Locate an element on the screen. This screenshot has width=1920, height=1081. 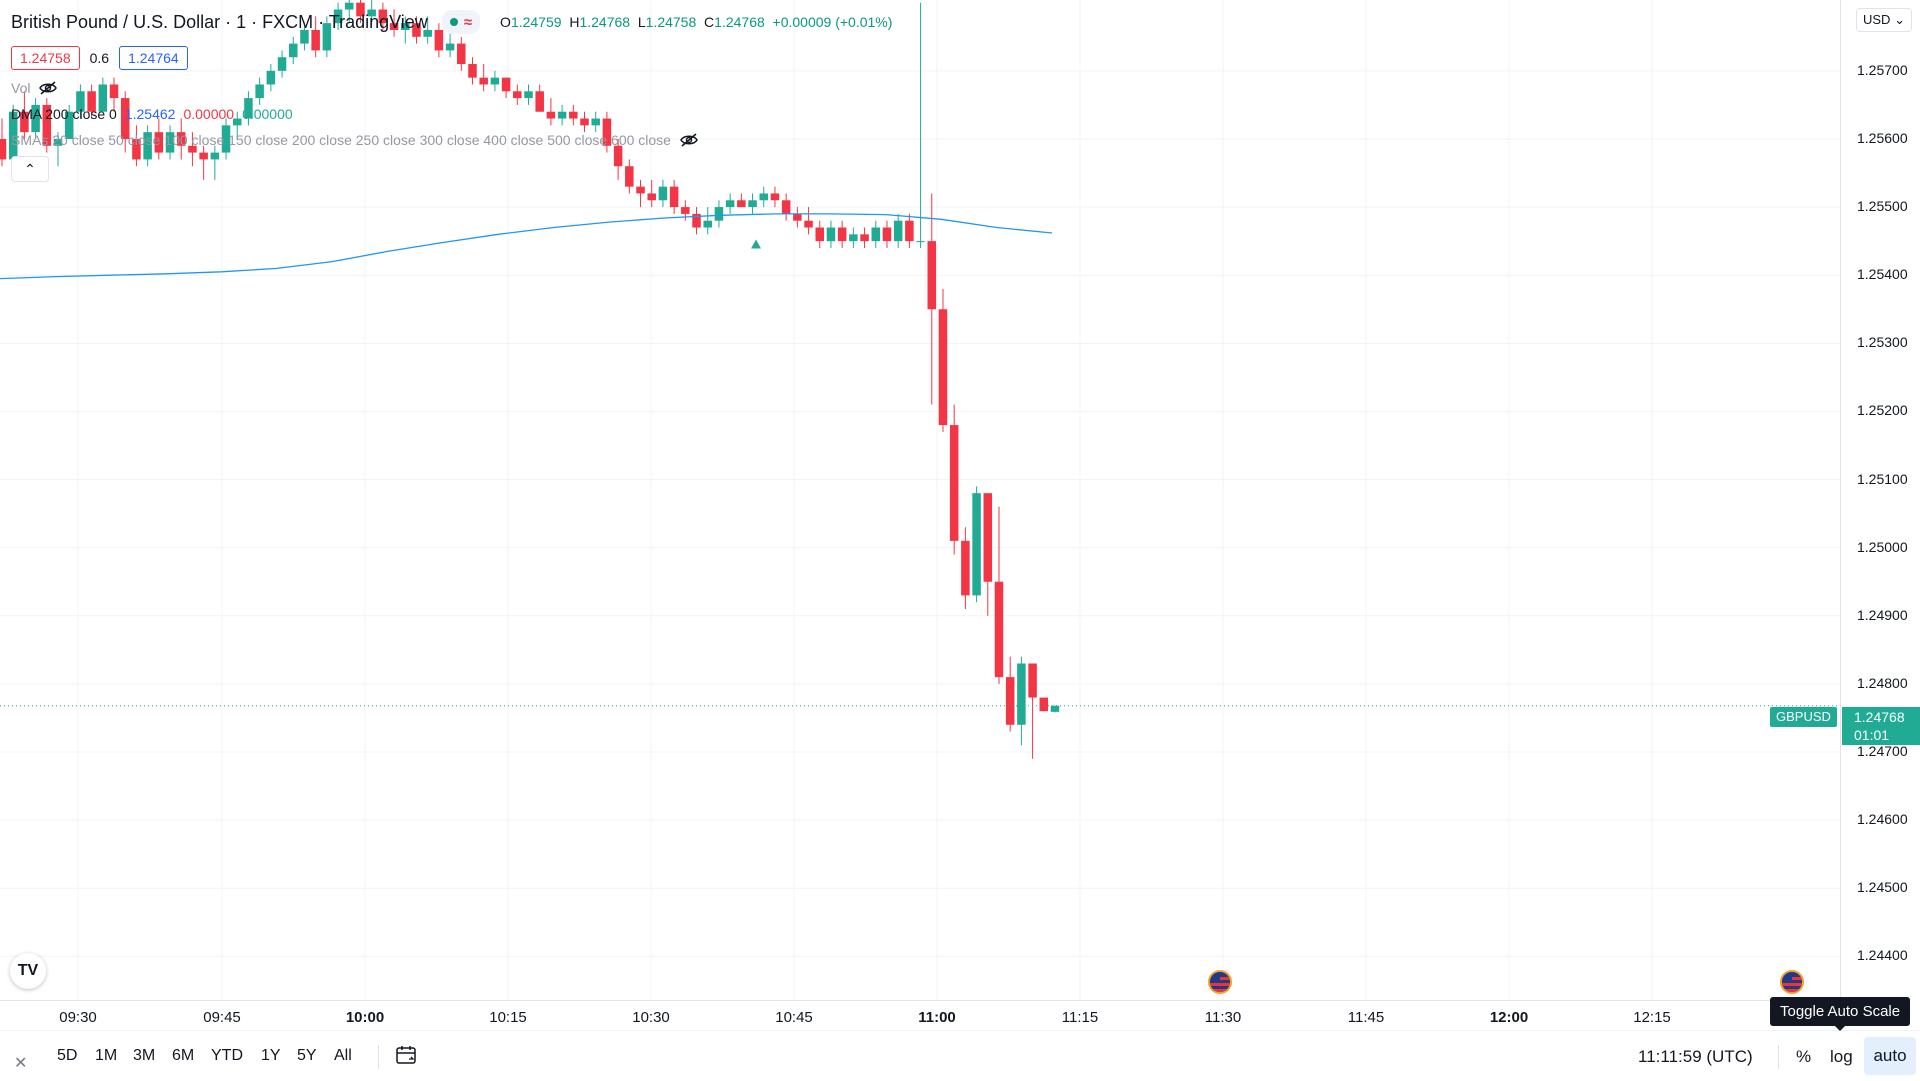
clock-timezone: 11:11:59 (UTC) is located at coordinates (1695, 1056).